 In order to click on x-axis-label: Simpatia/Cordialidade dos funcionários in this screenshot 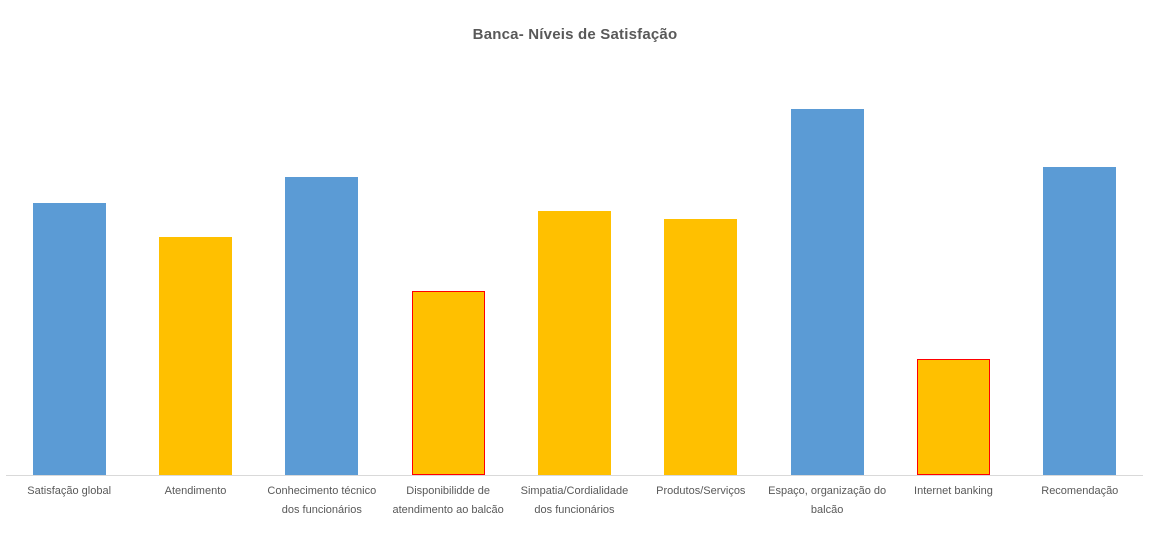, I will do `click(574, 500)`.